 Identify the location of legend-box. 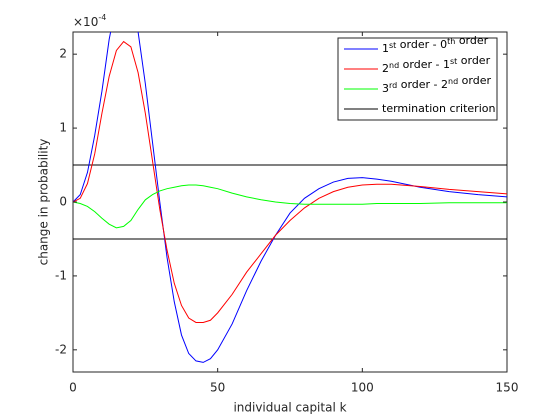
(417, 79).